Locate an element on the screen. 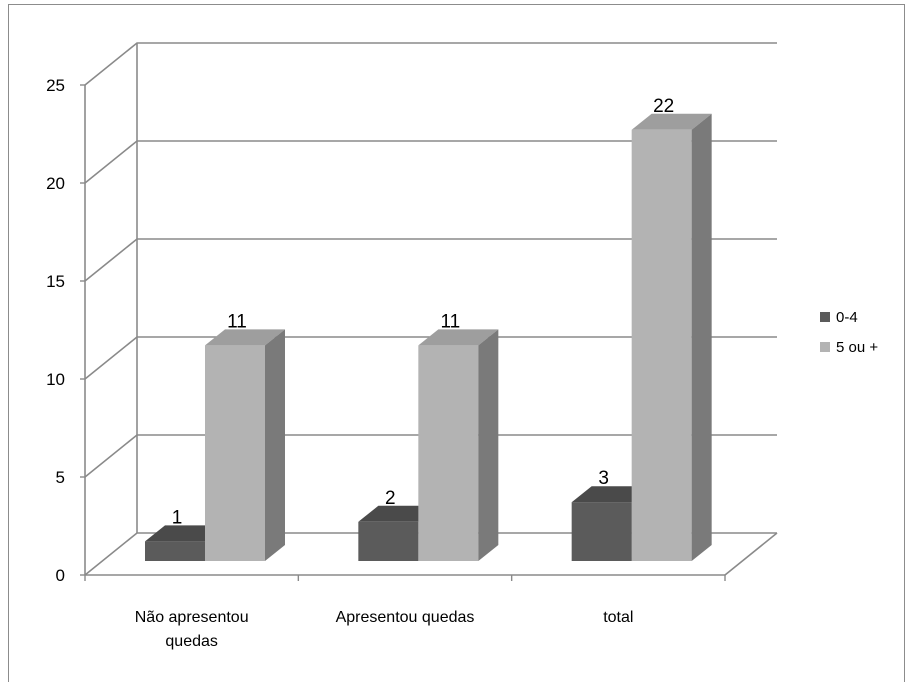 This screenshot has width=909, height=682. bar-series2-cat2 is located at coordinates (458, 445).